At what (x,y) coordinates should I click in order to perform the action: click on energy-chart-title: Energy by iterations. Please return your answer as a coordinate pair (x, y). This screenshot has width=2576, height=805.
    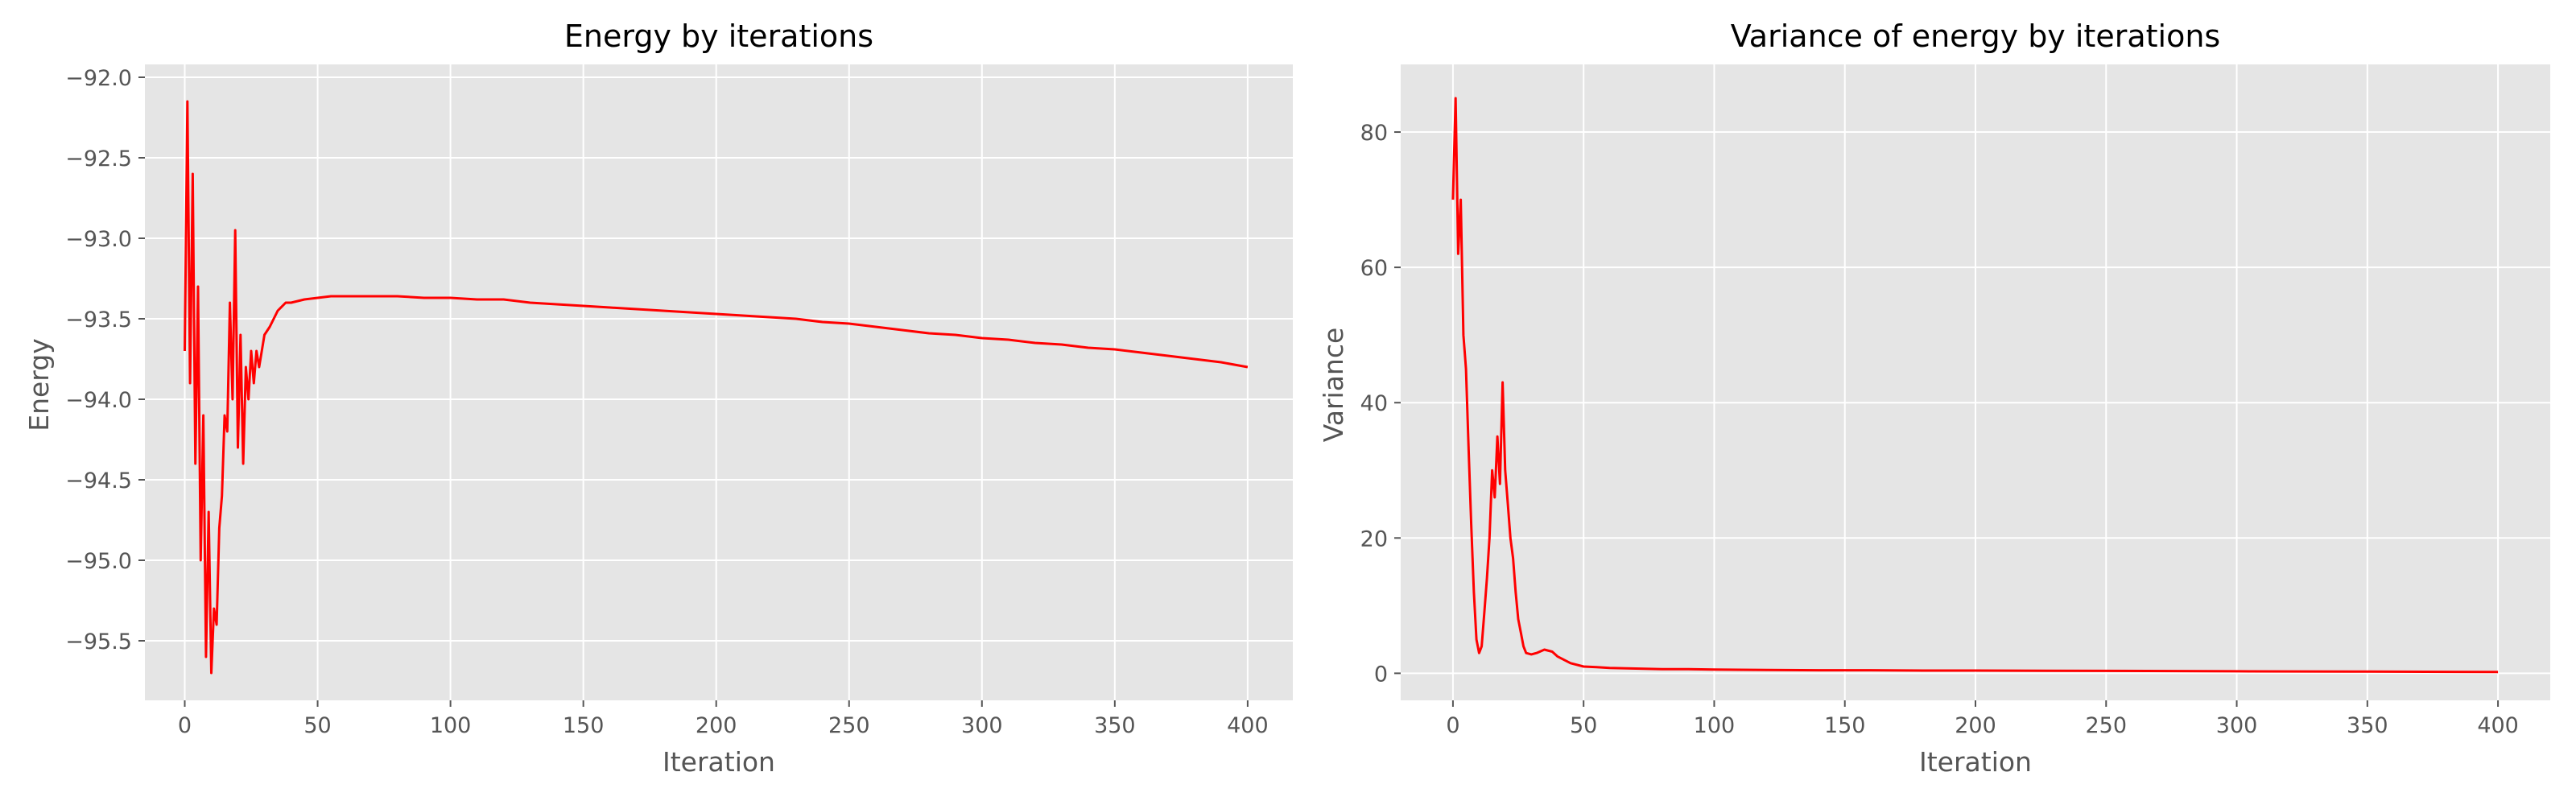
    Looking at the image, I should click on (718, 36).